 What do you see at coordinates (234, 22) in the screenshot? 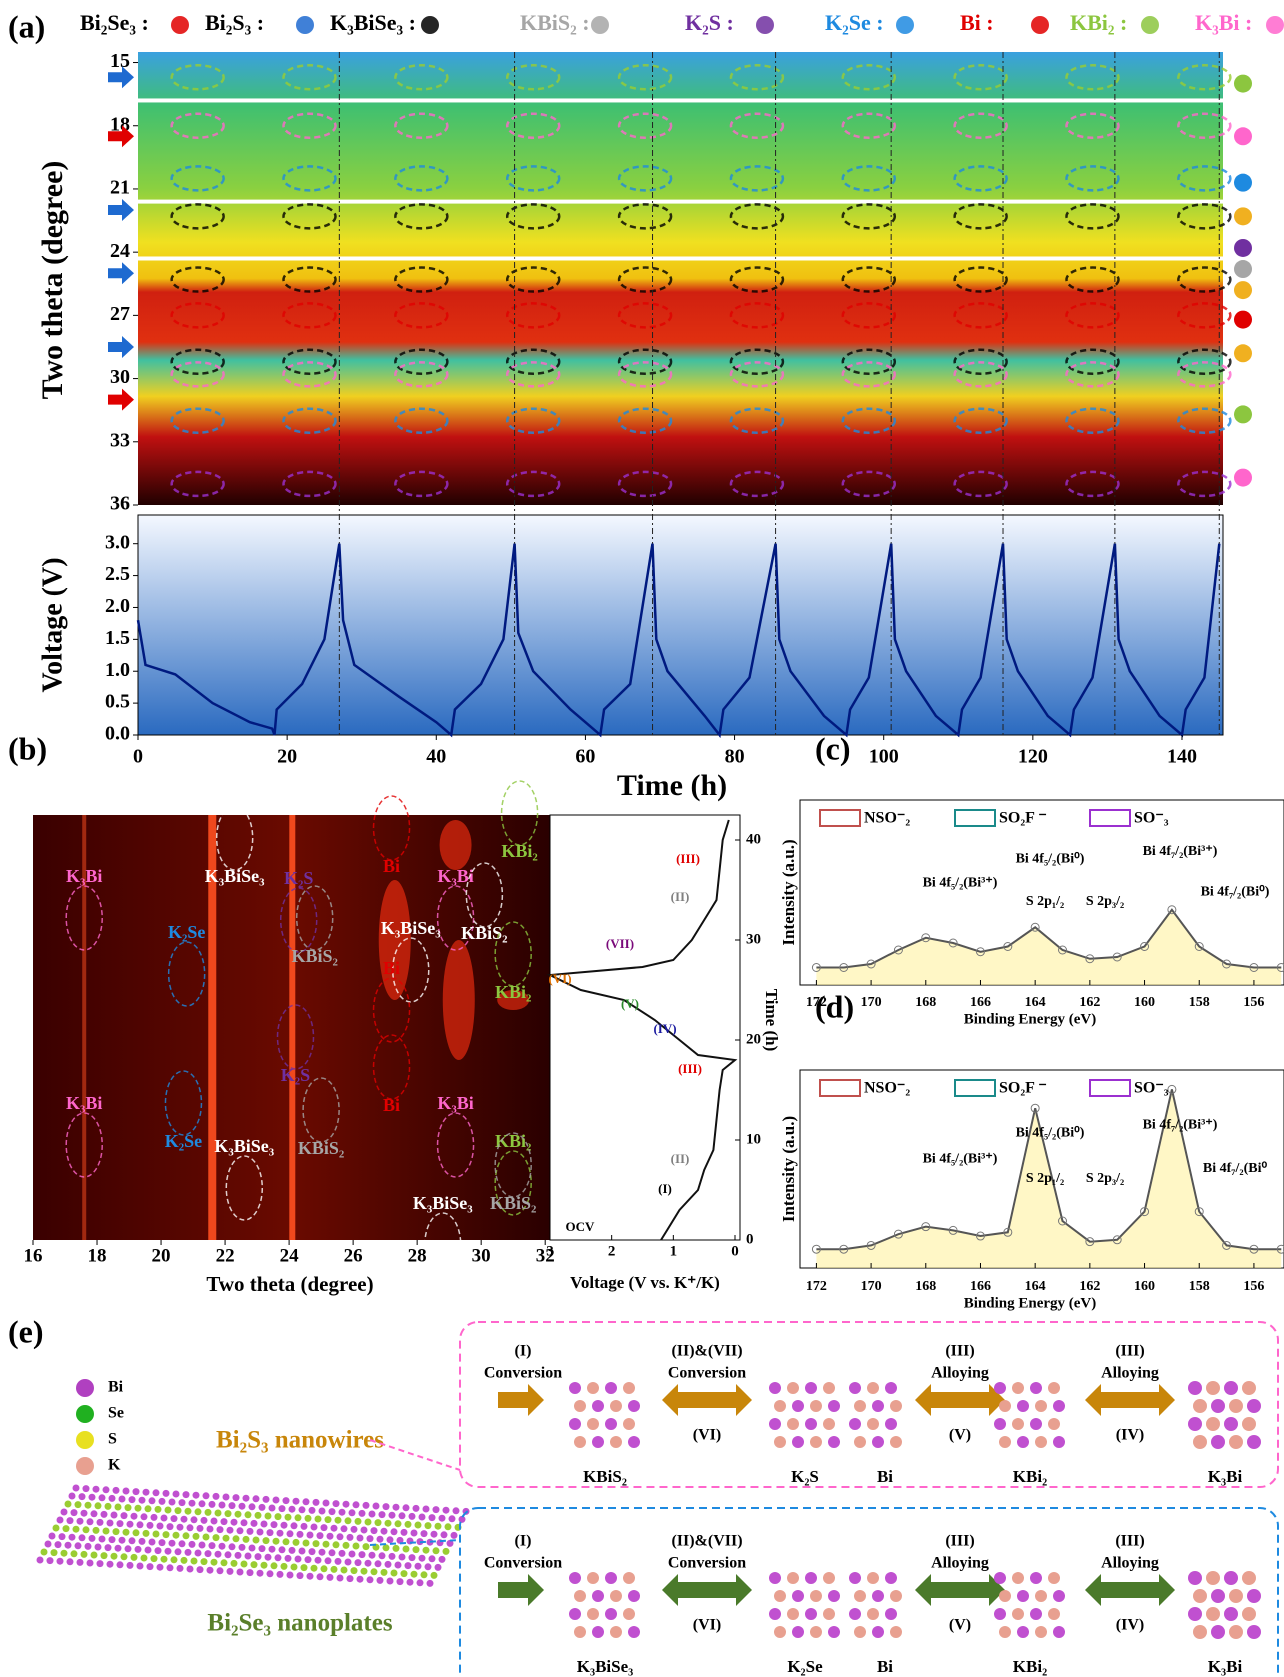
I see `legend-label: Bi₂S₃ :` at bounding box center [234, 22].